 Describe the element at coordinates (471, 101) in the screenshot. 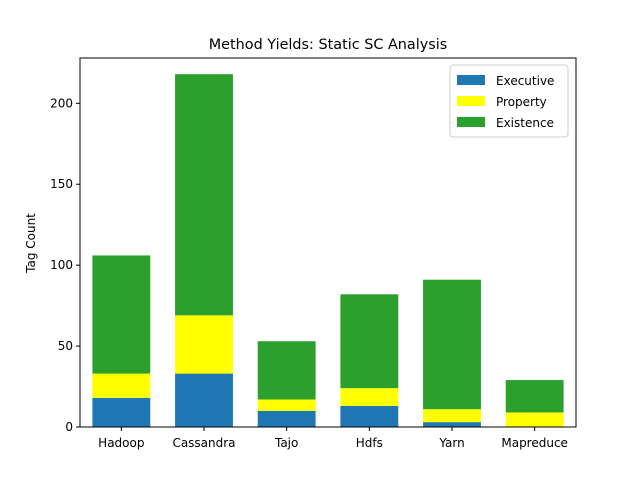

I see `legend-swatch-property` at that location.